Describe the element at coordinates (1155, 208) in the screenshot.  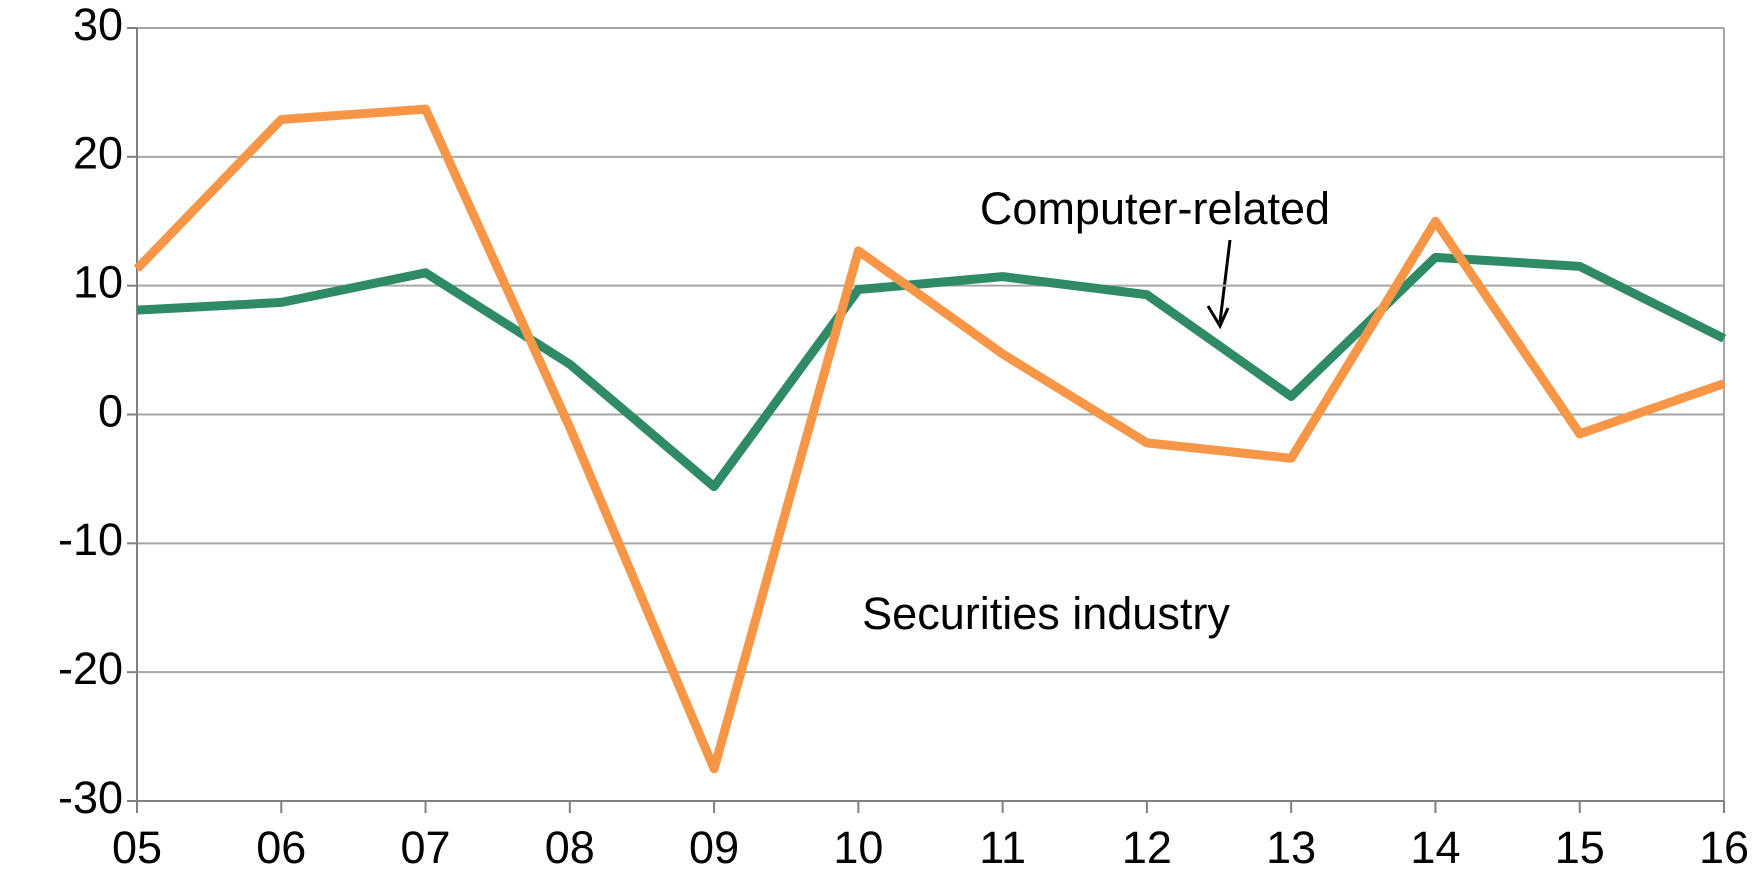
I see `series-annotation: Computer-related` at that location.